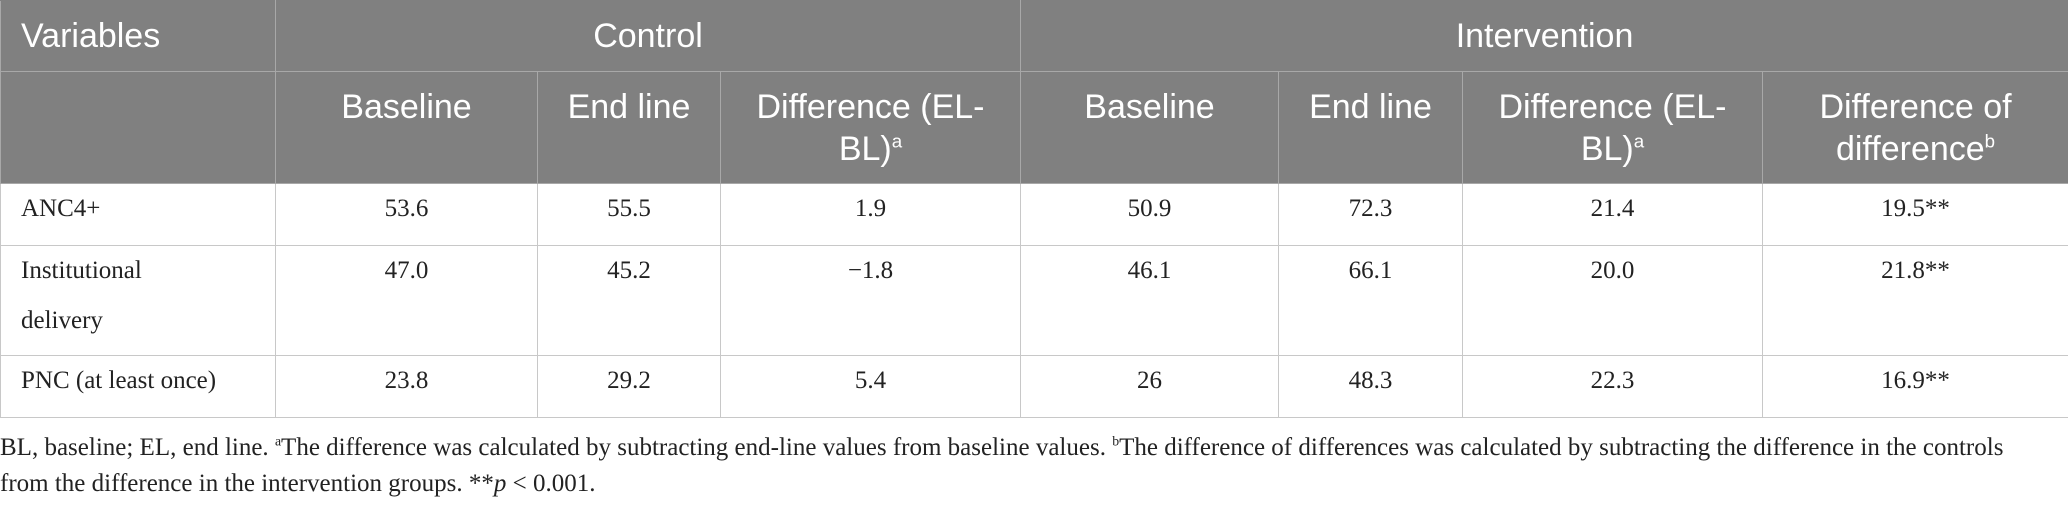  I want to click on header-intervention-difference: Difference (EL-BL)a, so click(1612, 127).